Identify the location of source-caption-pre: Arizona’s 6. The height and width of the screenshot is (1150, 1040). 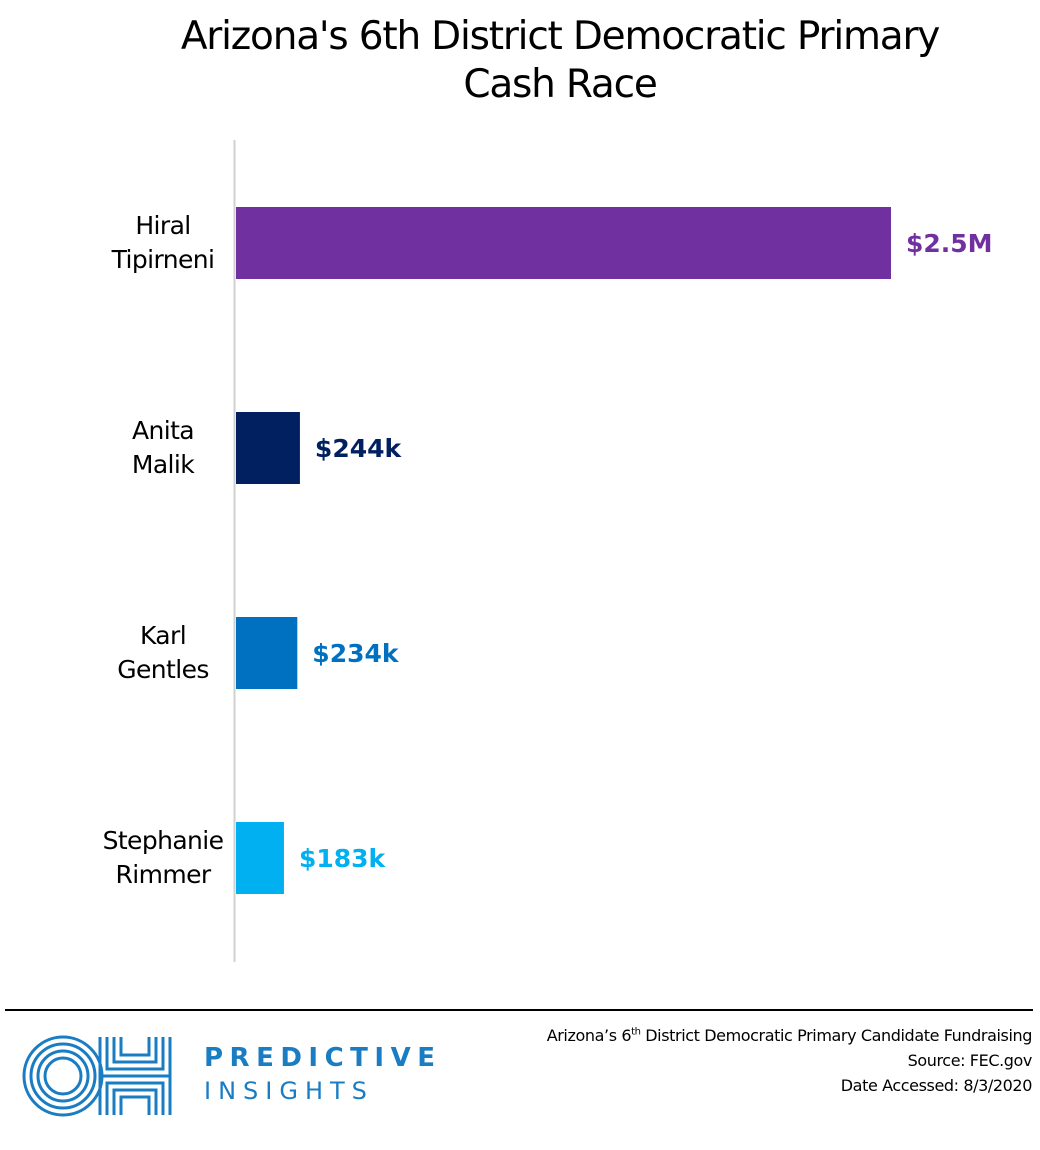
(589, 1035).